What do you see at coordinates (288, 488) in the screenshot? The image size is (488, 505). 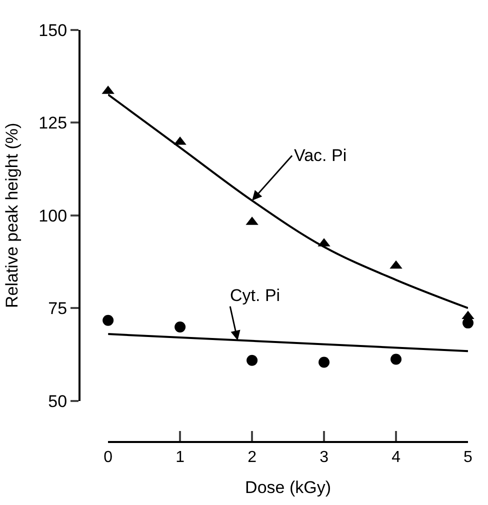 I see `x-axis-title: Dose (kGy)` at bounding box center [288, 488].